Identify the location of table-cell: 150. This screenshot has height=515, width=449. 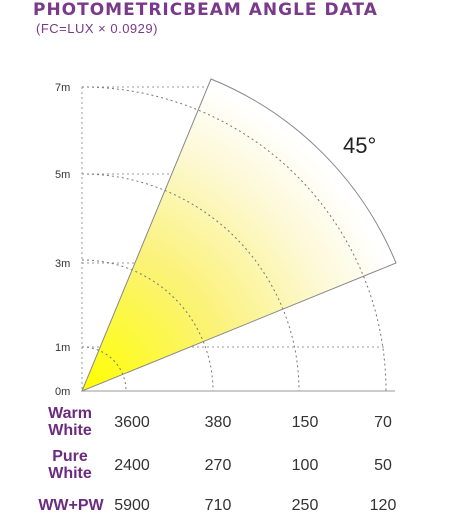
(305, 422).